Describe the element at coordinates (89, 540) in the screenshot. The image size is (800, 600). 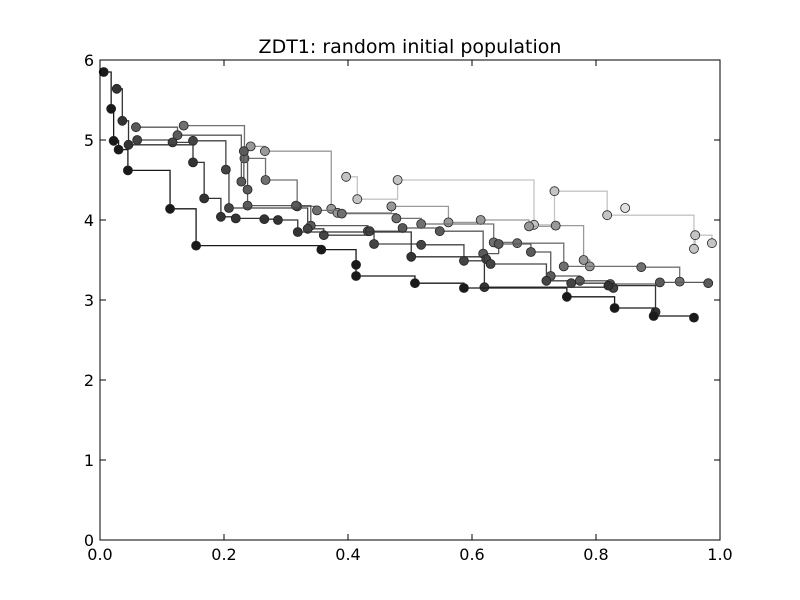
I see `y-tick-label: 0` at that location.